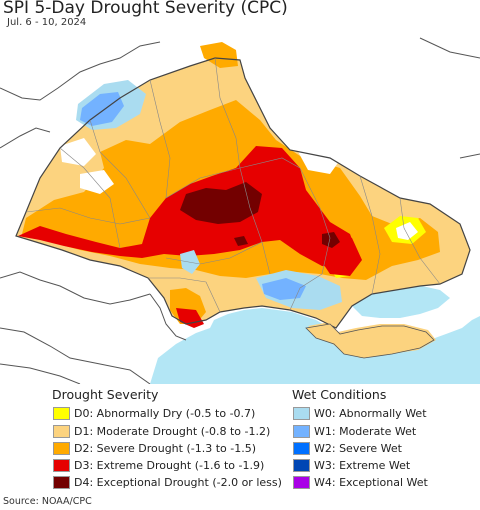  I want to click on legend-item-d0: D0: Abnormally Dry (-0.5 to -0.7), so click(154, 413).